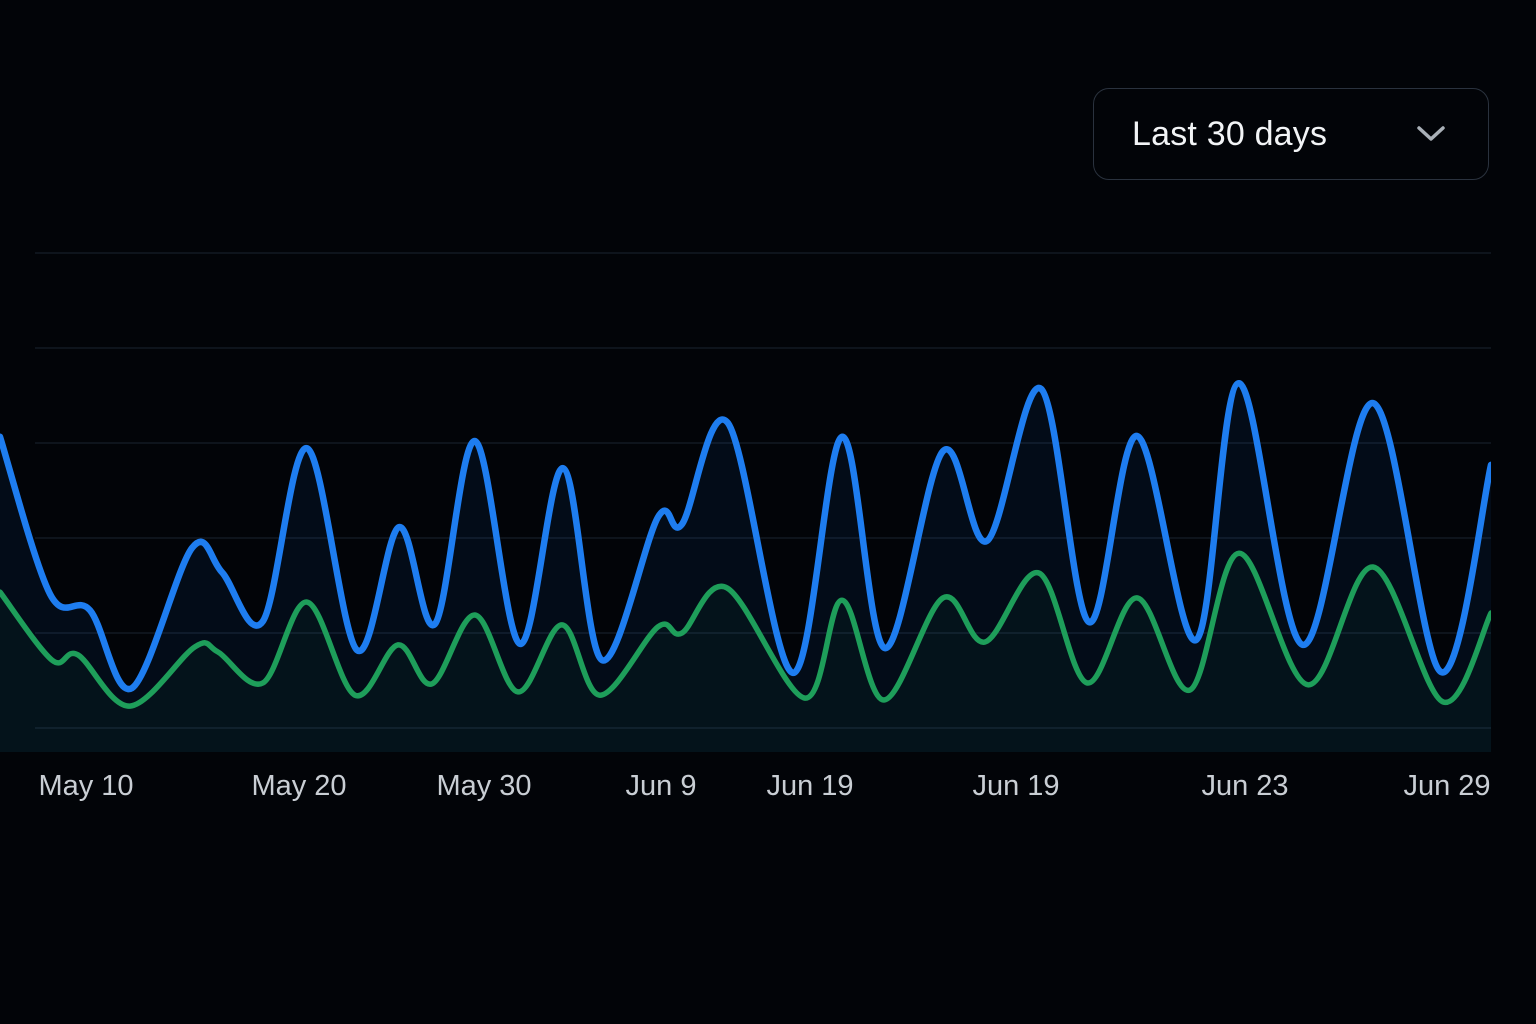  Describe the element at coordinates (86, 786) in the screenshot. I see `x-axis-label: May 10` at that location.